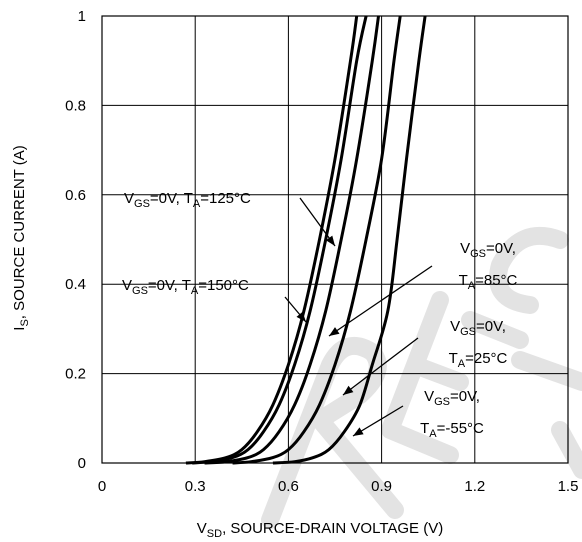 The width and height of the screenshot is (582, 542). Describe the element at coordinates (82, 463) in the screenshot. I see `y-tick-label: 0` at that location.